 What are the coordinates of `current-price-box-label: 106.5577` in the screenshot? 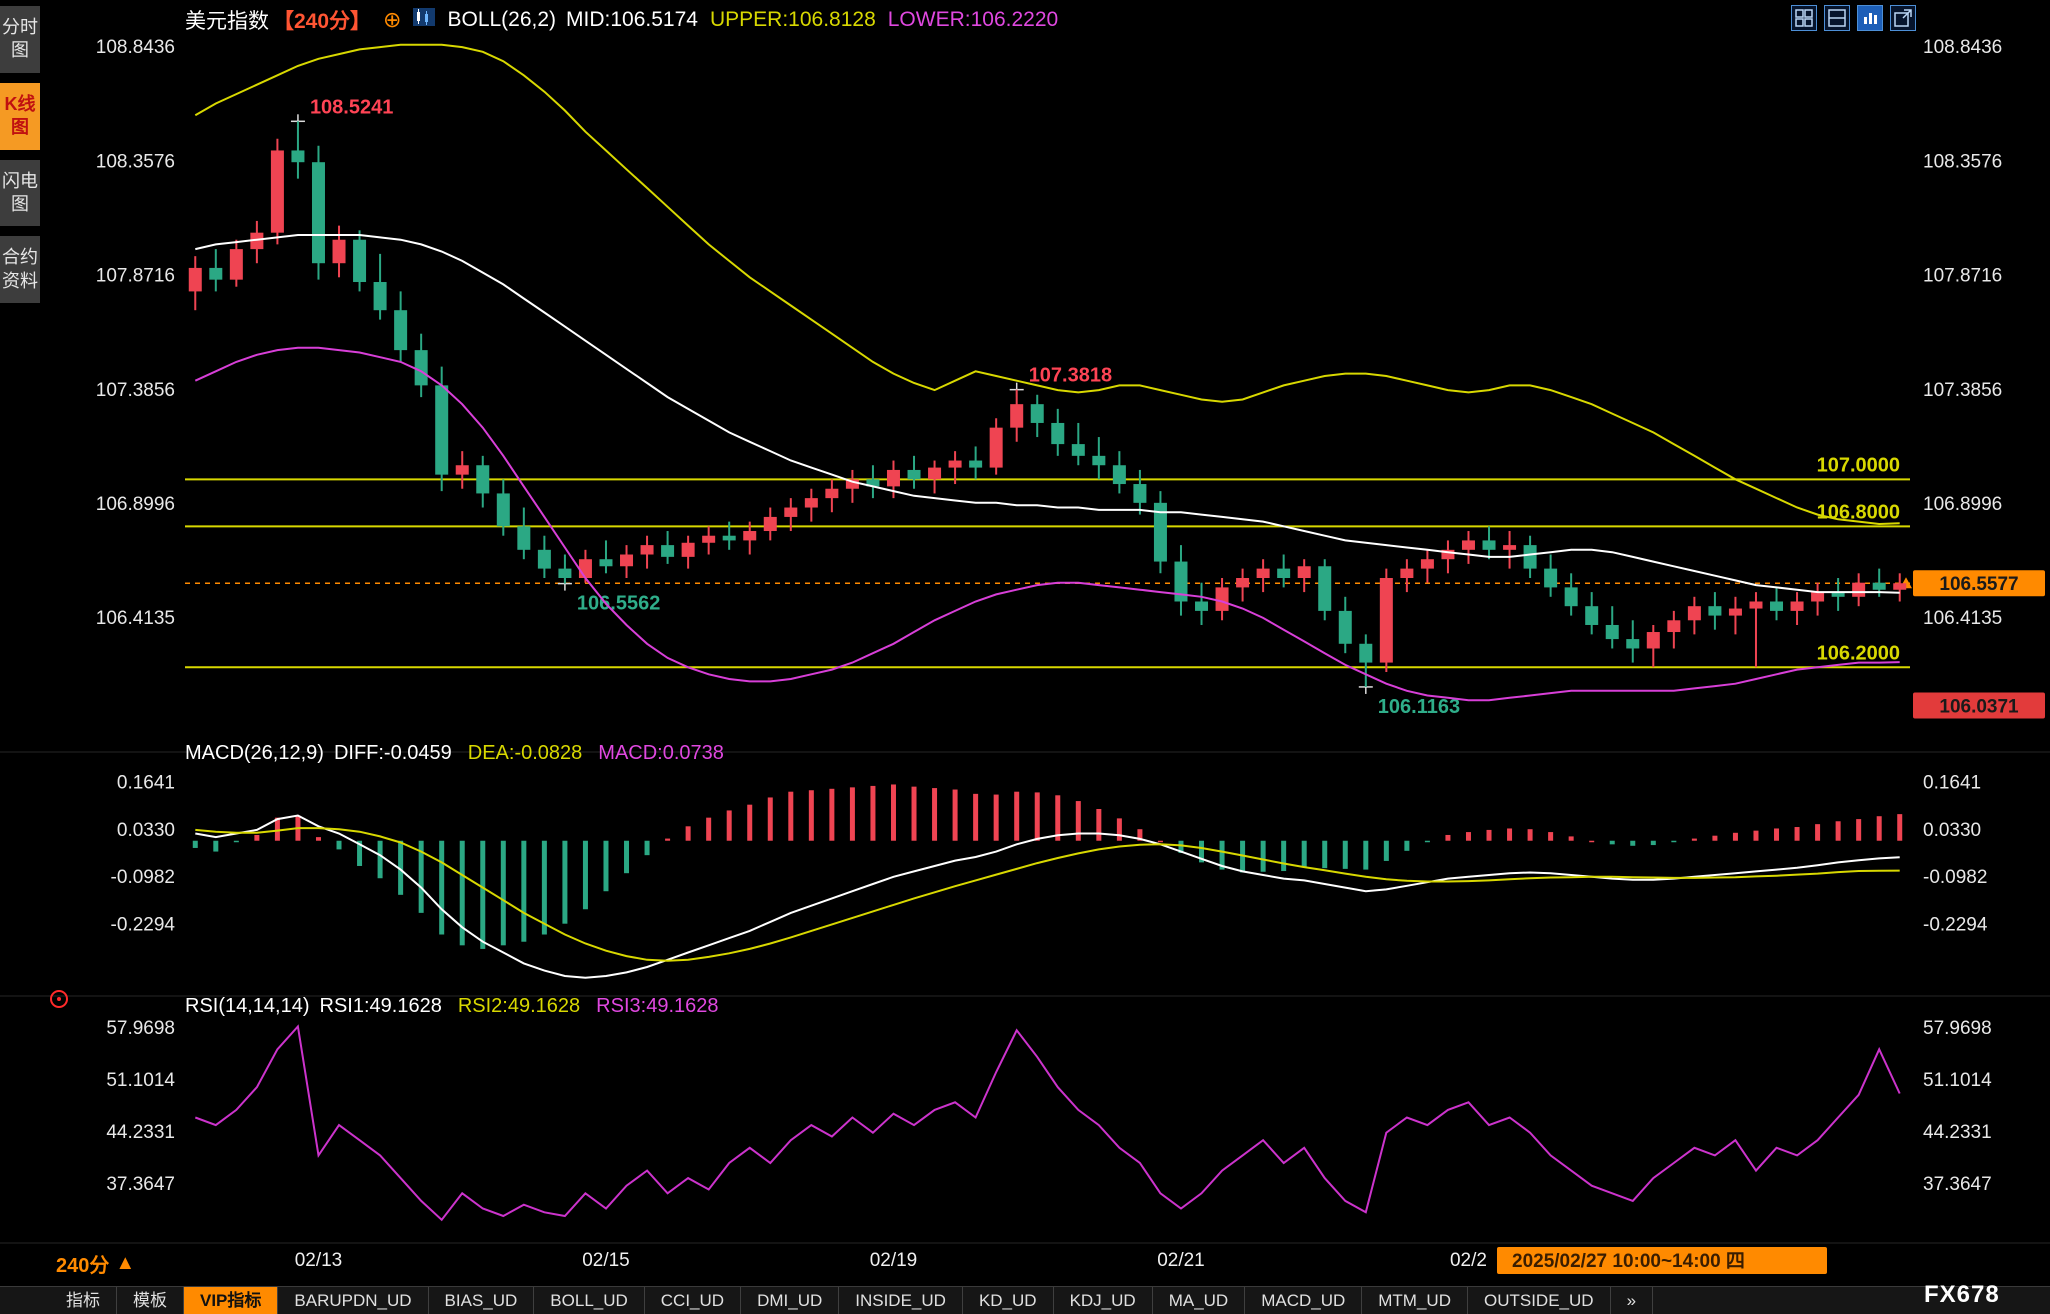 It's located at (1978, 584).